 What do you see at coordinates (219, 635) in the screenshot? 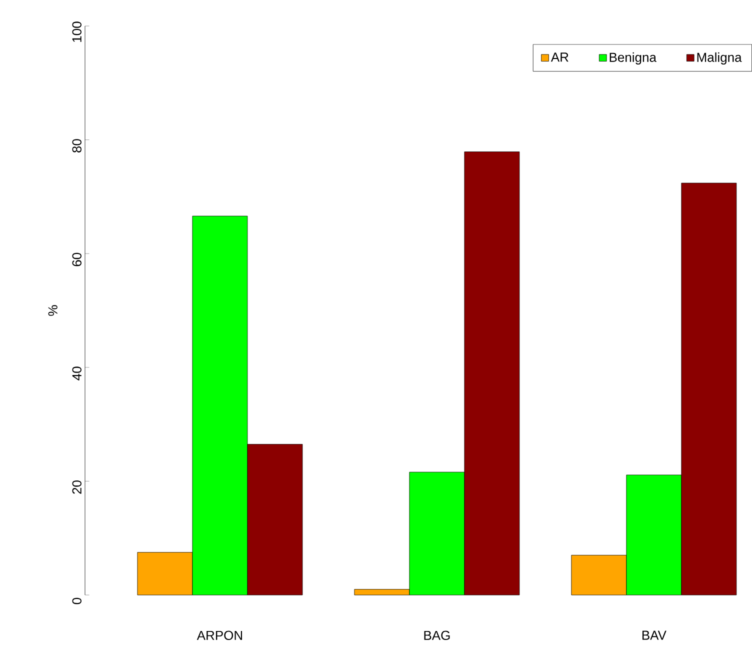
I see `x-tick-label: ARPON` at bounding box center [219, 635].